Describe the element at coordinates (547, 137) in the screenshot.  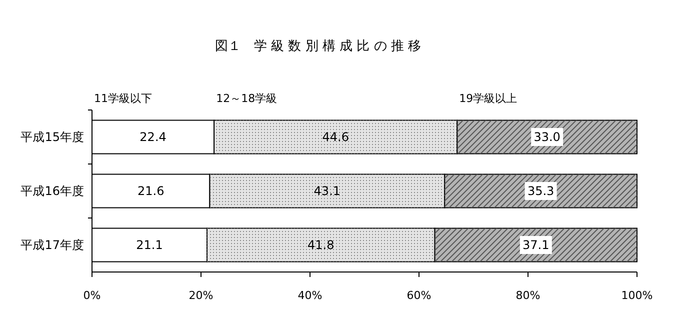
I see `data-label: 33.0` at that location.